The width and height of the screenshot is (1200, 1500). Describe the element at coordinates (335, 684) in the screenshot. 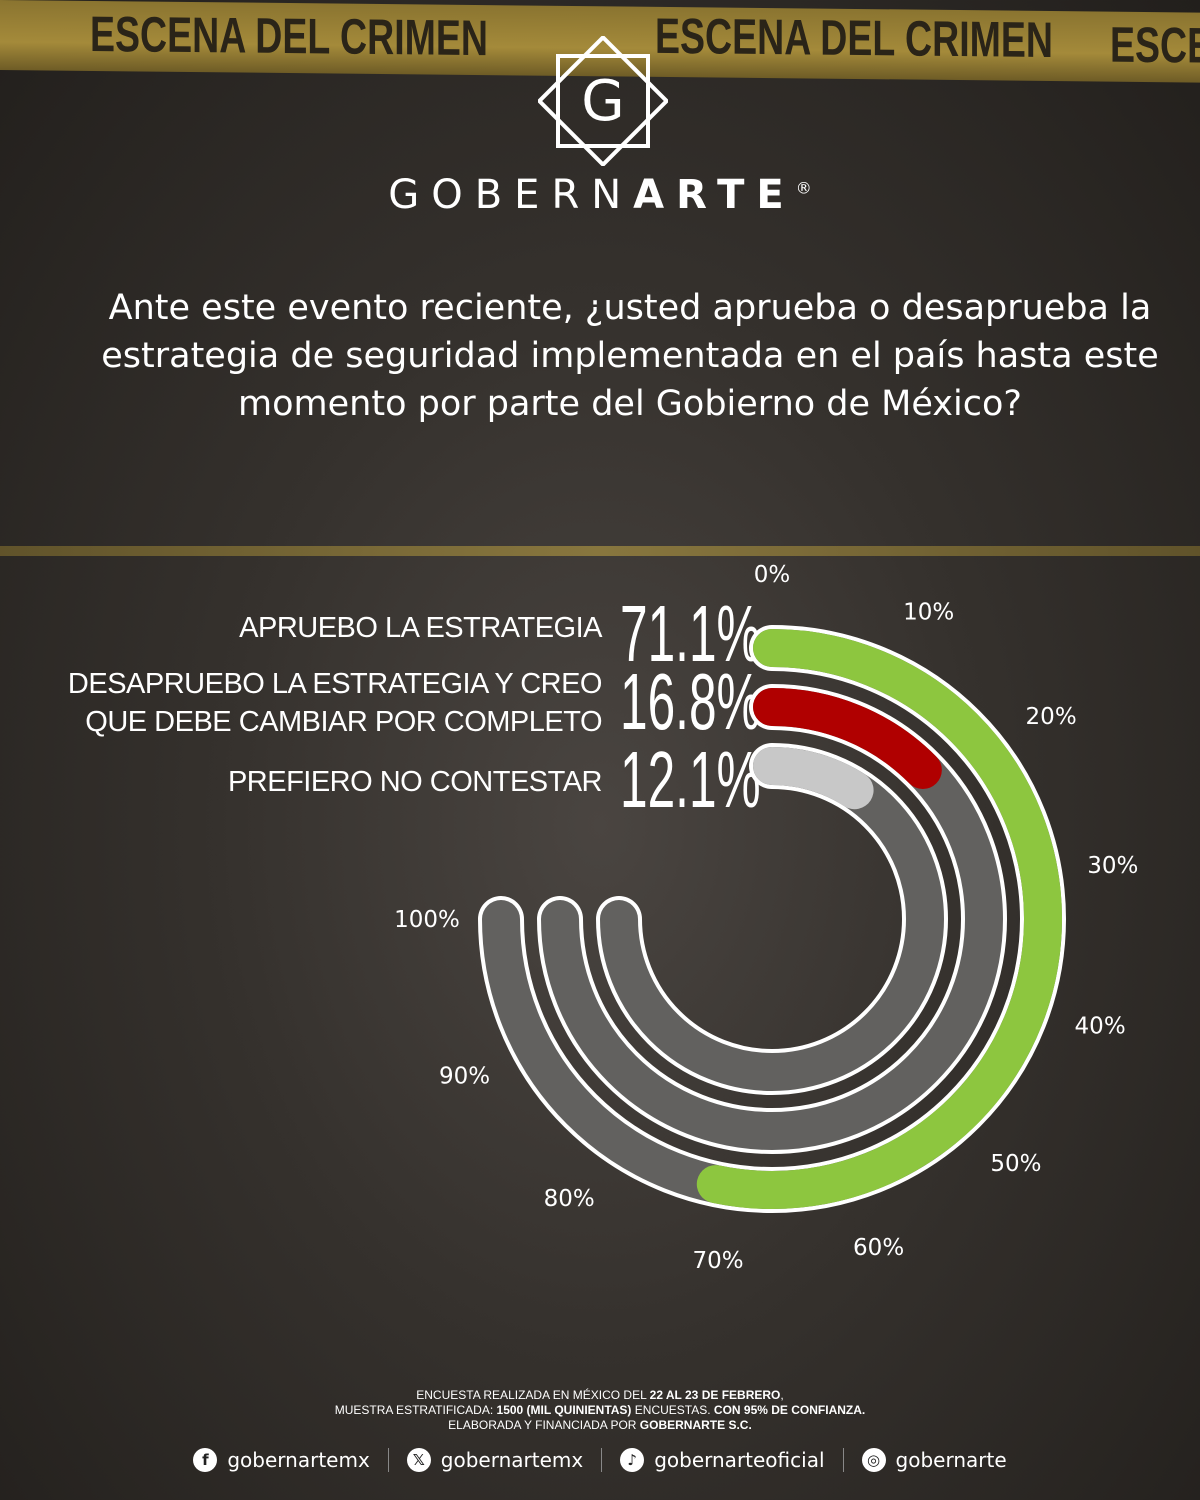

I see `category-label: DESAPRUEBO LA ESTRATEGIA Y CREO` at that location.